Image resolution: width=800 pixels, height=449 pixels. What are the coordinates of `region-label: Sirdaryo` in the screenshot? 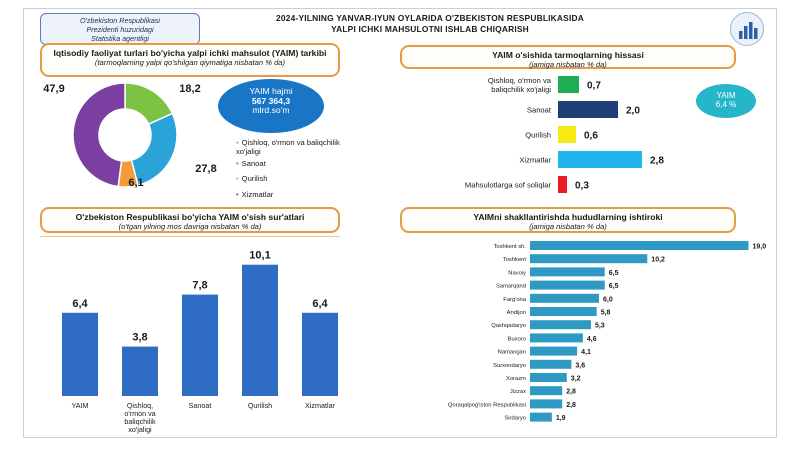 It's located at (515, 419).